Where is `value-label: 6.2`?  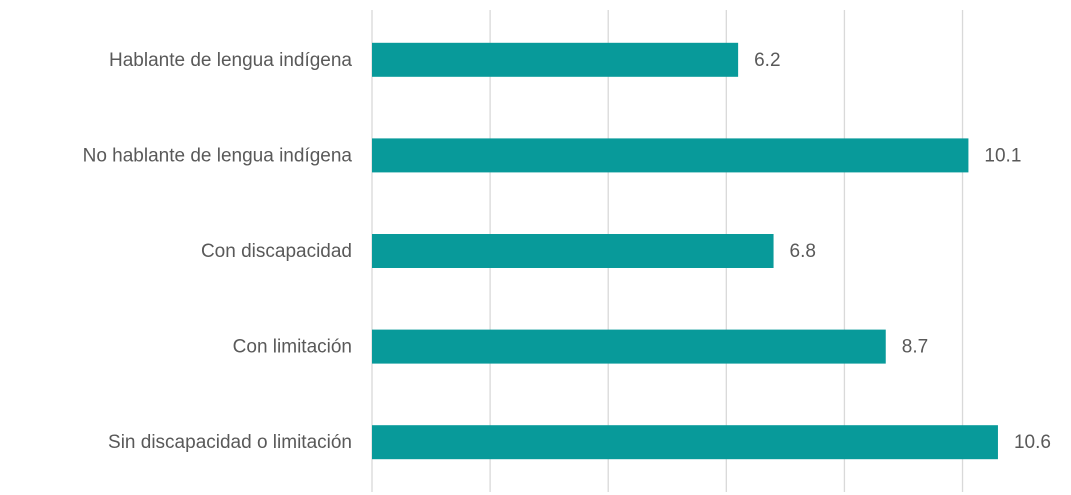 value-label: 6.2 is located at coordinates (767, 60).